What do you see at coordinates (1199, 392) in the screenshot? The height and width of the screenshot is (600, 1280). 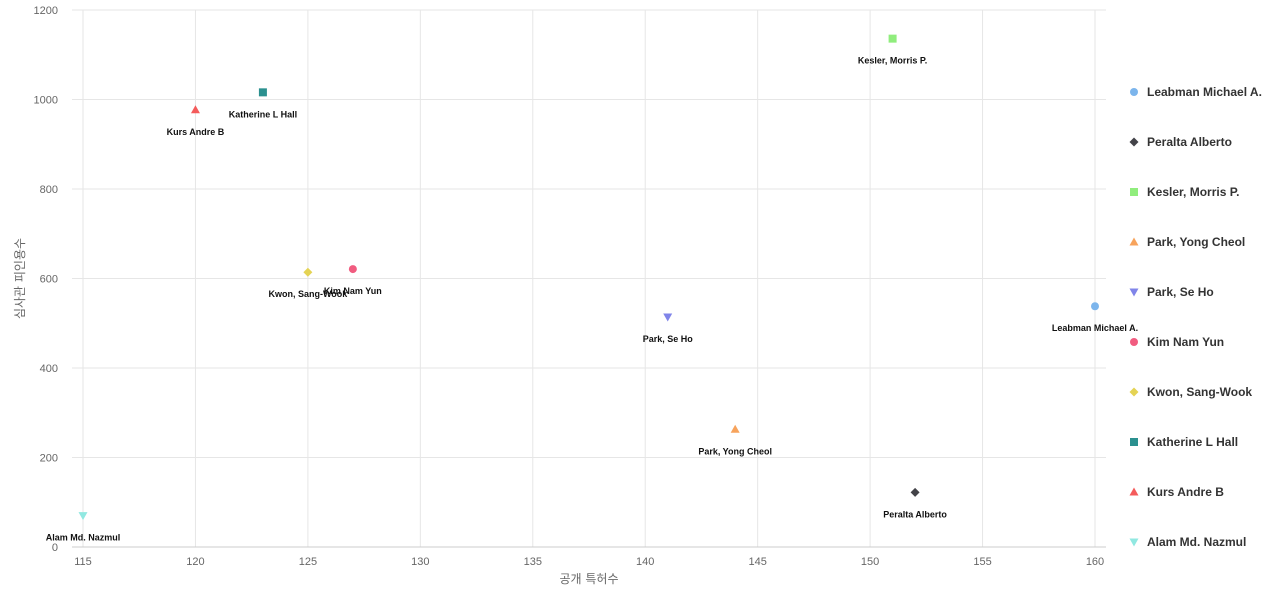 I see `legend-label: Kwon, Sang-Wook` at bounding box center [1199, 392].